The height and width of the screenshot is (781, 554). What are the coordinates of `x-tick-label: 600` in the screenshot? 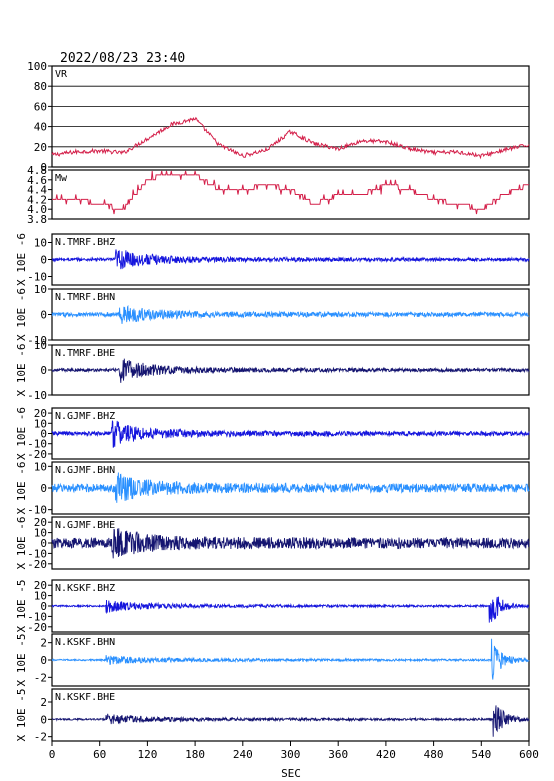 It's located at (529, 754).